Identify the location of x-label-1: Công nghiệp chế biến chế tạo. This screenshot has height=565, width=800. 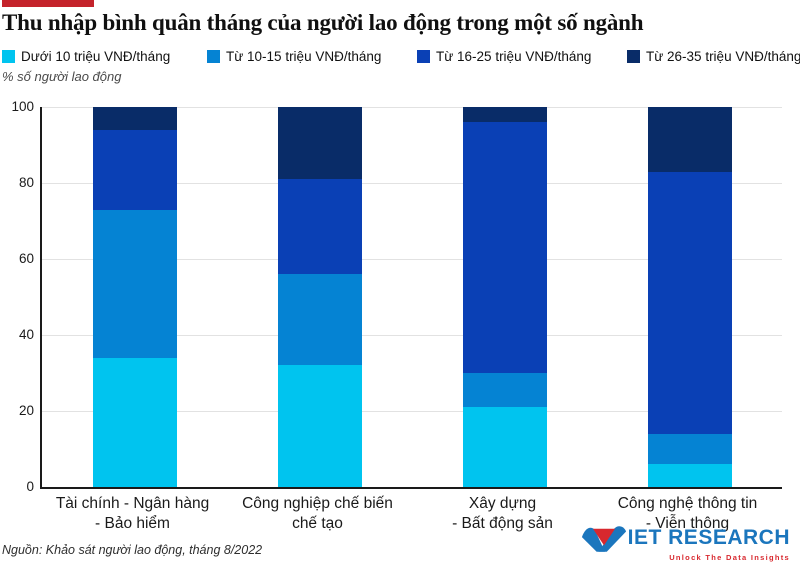
(317, 513).